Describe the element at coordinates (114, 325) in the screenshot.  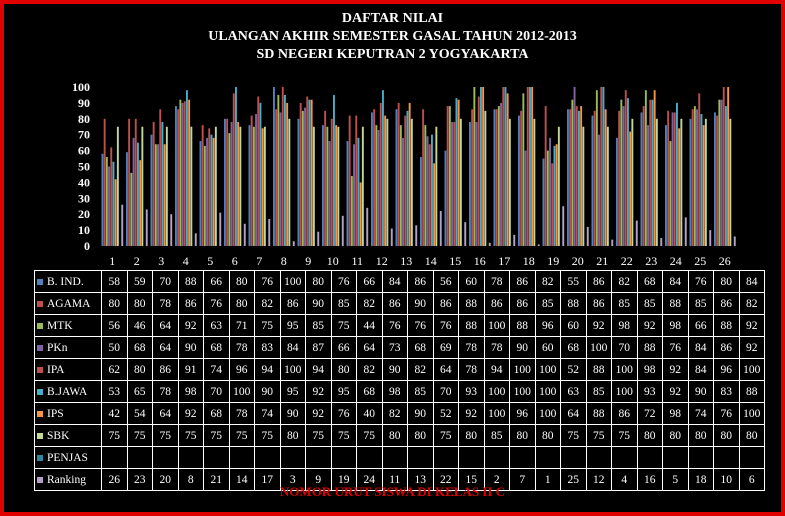
I see `table-cell: 56` at that location.